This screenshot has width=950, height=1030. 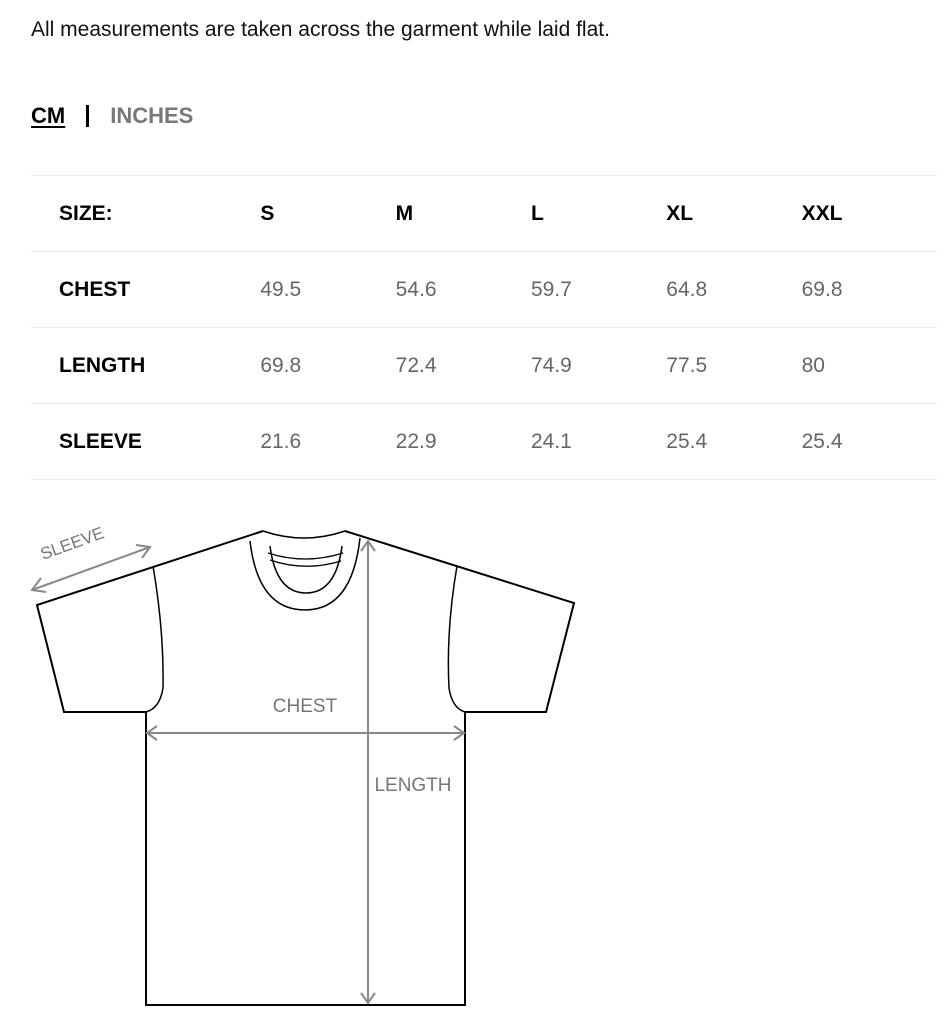 I want to click on size-xl: XL, so click(x=680, y=213).